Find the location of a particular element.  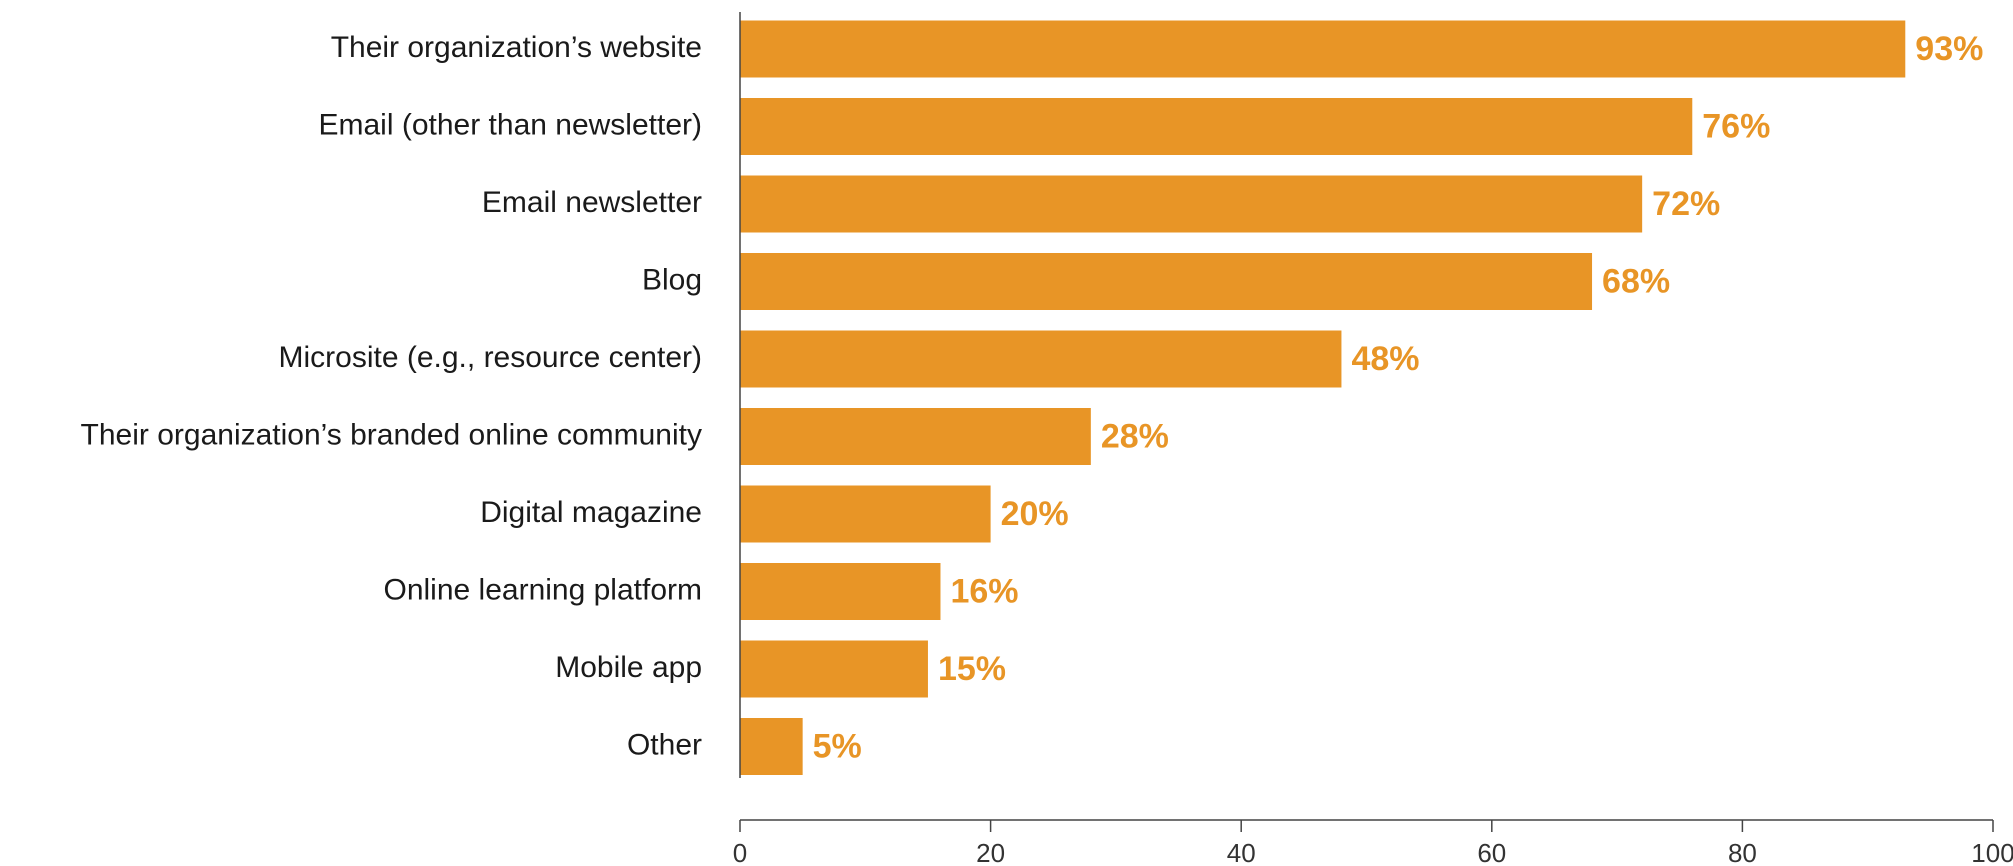

category-label: Email newsletter is located at coordinates (592, 202).